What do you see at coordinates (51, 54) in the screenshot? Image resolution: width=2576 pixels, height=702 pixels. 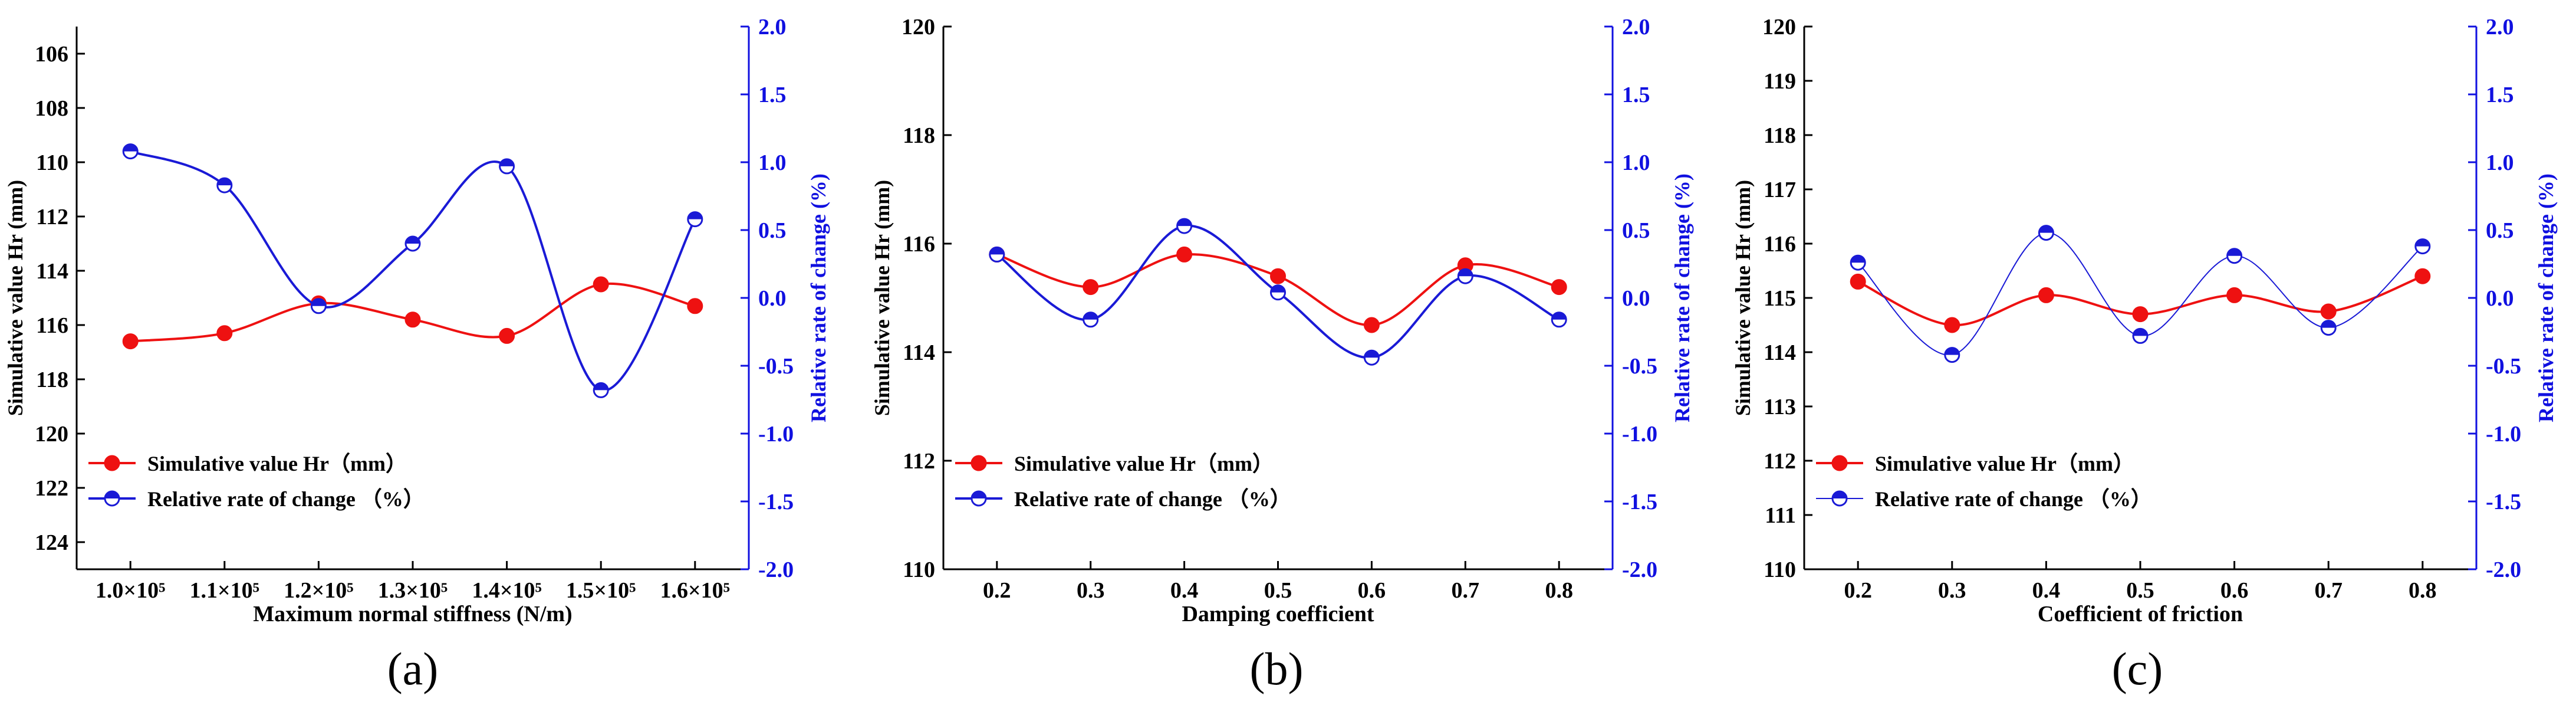 I see `left-tick-label: 106` at bounding box center [51, 54].